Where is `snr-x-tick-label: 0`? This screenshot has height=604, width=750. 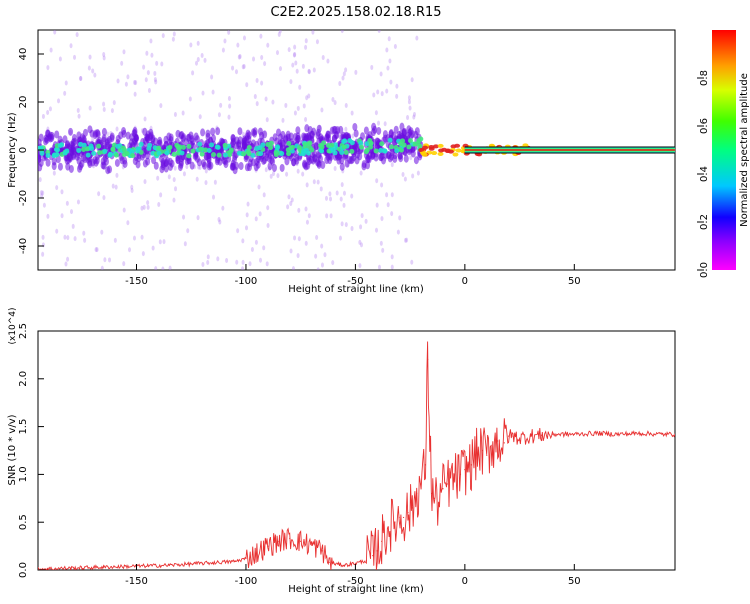
snr-x-tick-label: 0 is located at coordinates (465, 581).